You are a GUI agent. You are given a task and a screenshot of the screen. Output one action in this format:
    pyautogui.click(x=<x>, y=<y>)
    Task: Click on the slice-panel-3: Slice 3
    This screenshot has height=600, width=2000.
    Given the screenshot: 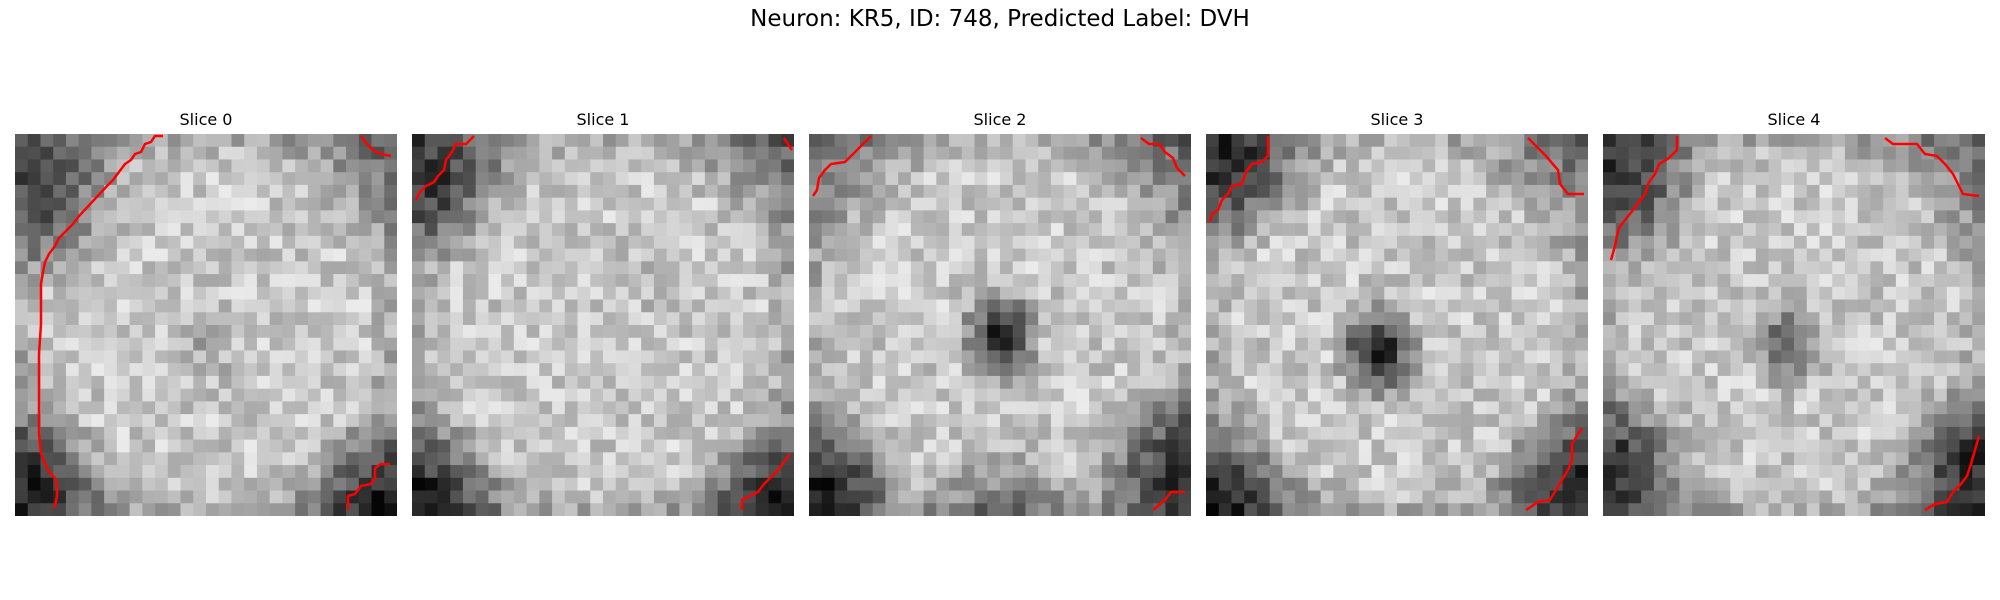 What is the action you would take?
    pyautogui.click(x=1397, y=312)
    